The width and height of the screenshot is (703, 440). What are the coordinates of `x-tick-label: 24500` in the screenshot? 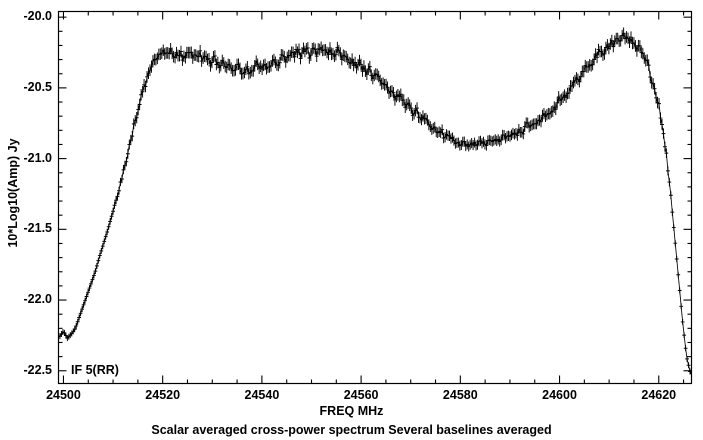 It's located at (63, 395).